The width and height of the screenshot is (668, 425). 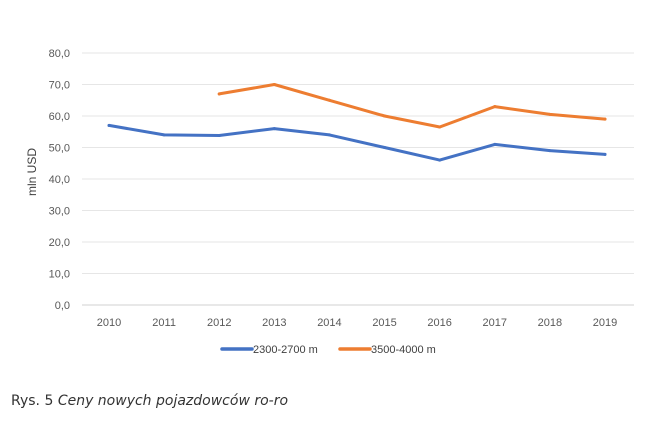 I want to click on y-tick-label: 50,0, so click(x=59, y=149).